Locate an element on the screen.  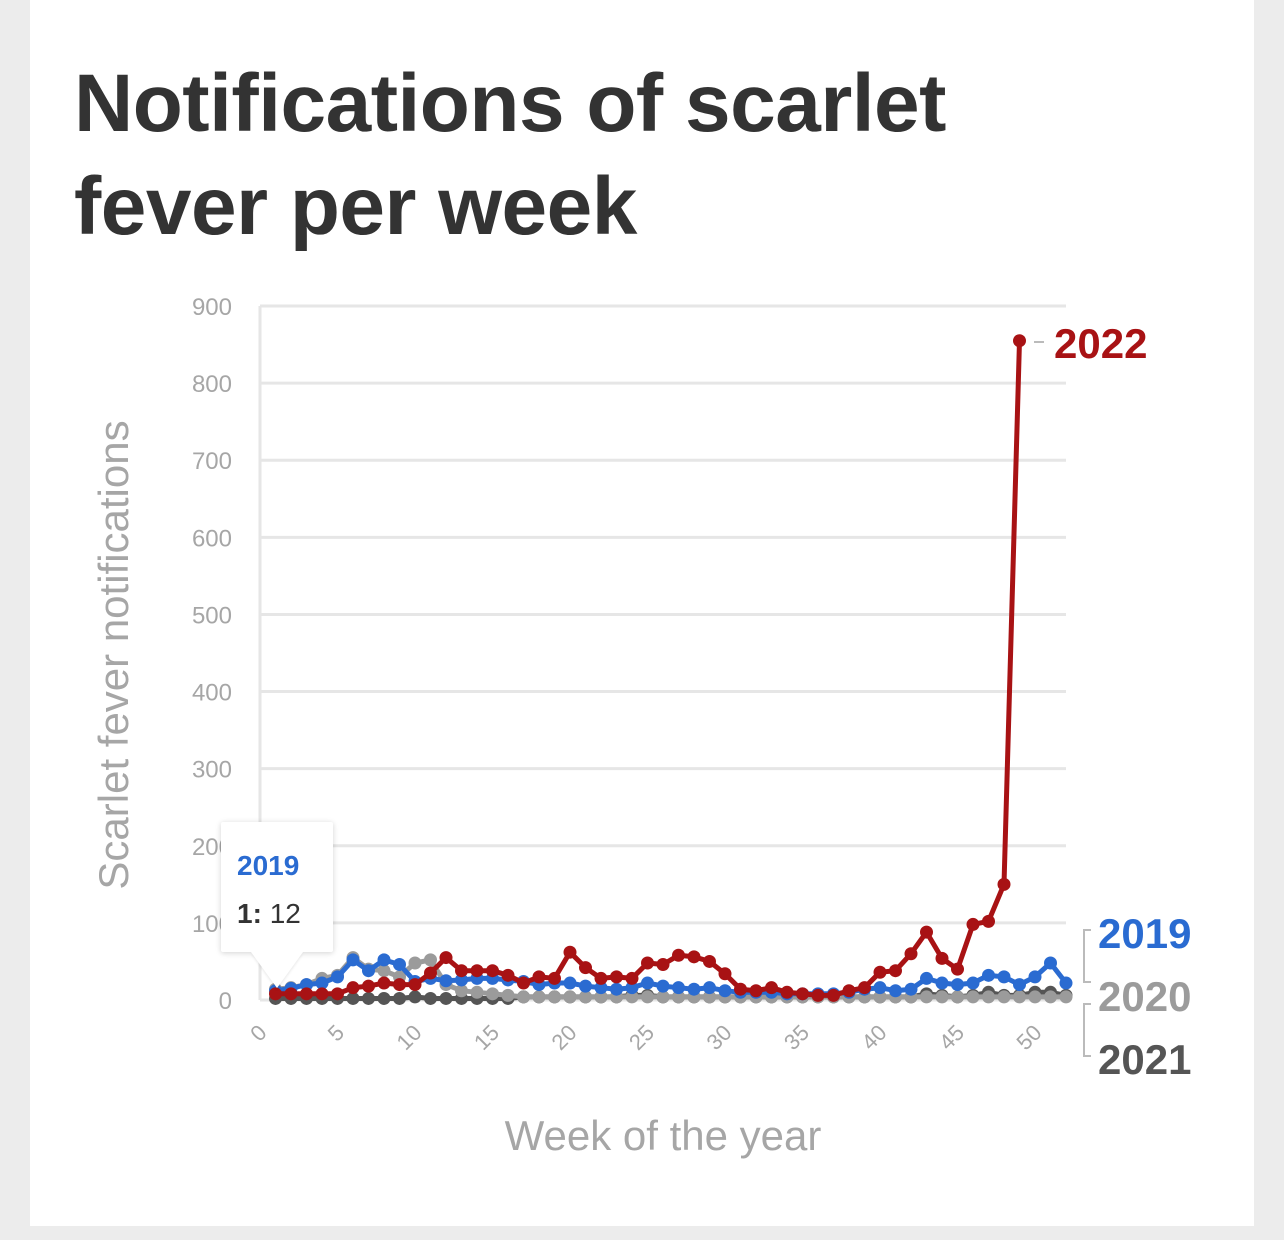
x-tick-label: 0 is located at coordinates (258, 1033).